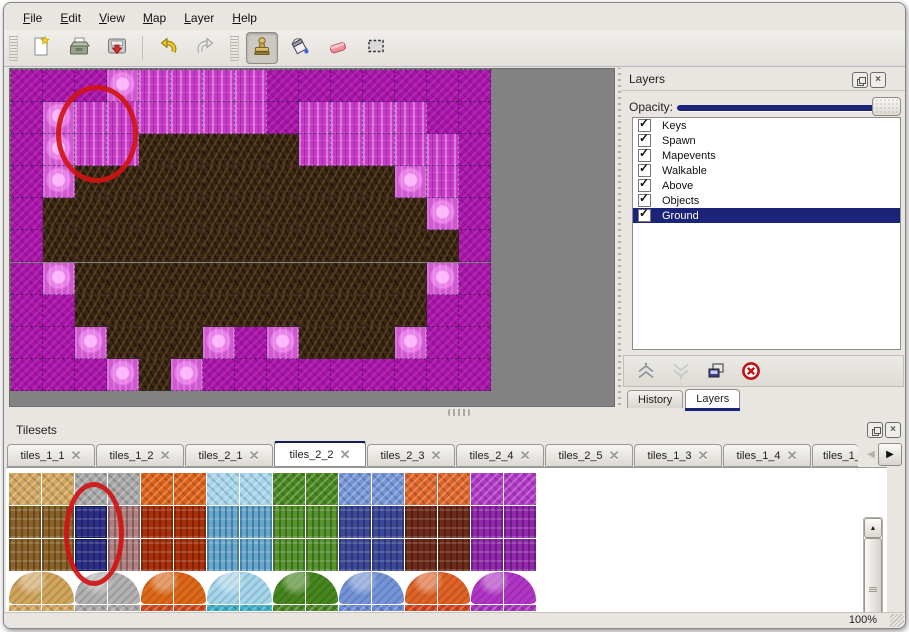 The image size is (909, 632). What do you see at coordinates (41, 588) in the screenshot?
I see `tileset-blob-sand` at bounding box center [41, 588].